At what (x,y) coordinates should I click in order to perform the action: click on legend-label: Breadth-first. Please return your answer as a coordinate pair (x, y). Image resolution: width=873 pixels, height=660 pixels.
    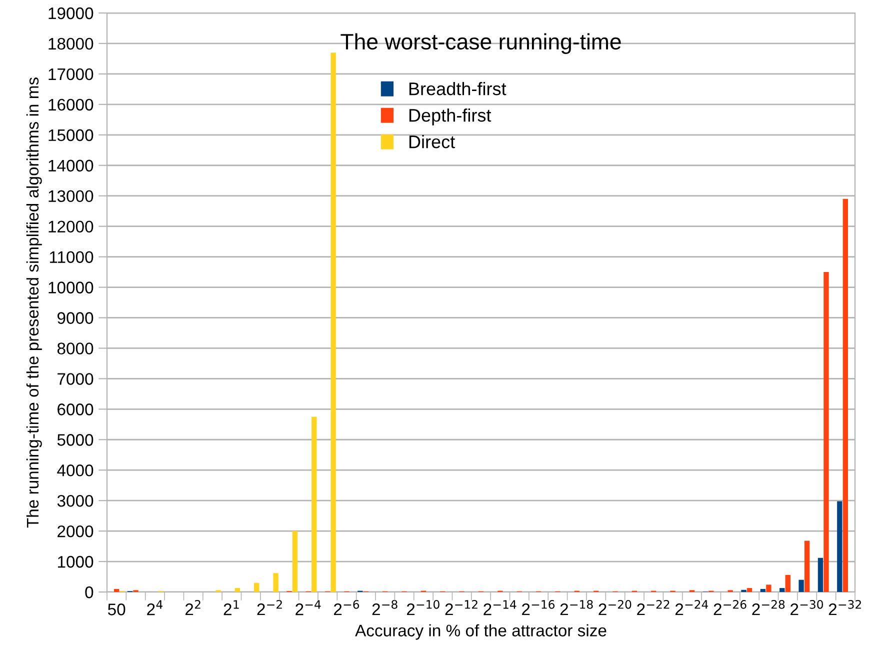
    Looking at the image, I should click on (457, 89).